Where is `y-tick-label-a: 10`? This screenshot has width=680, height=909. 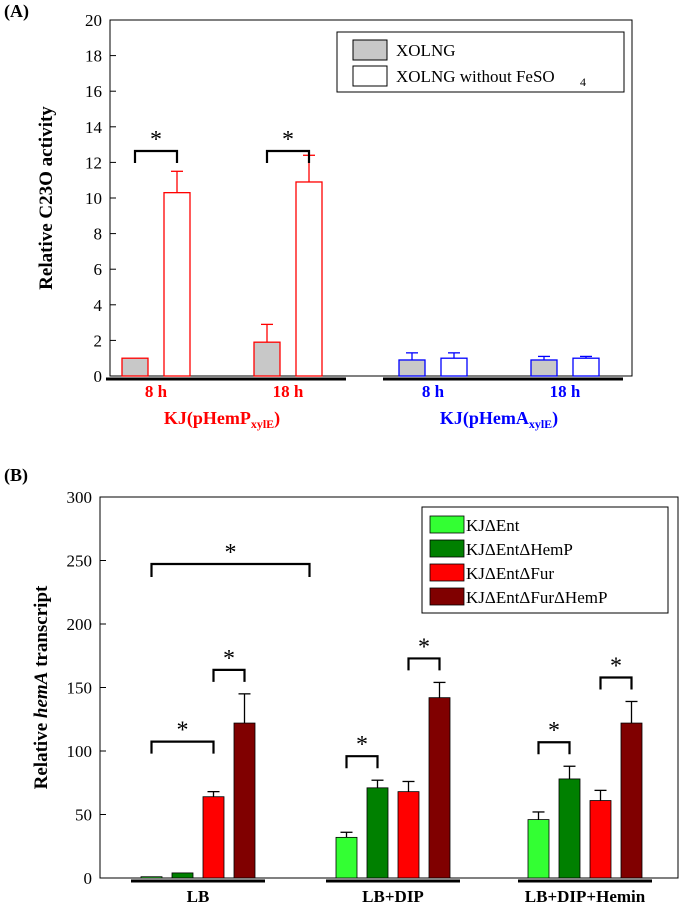 y-tick-label-a: 10 is located at coordinates (93, 198).